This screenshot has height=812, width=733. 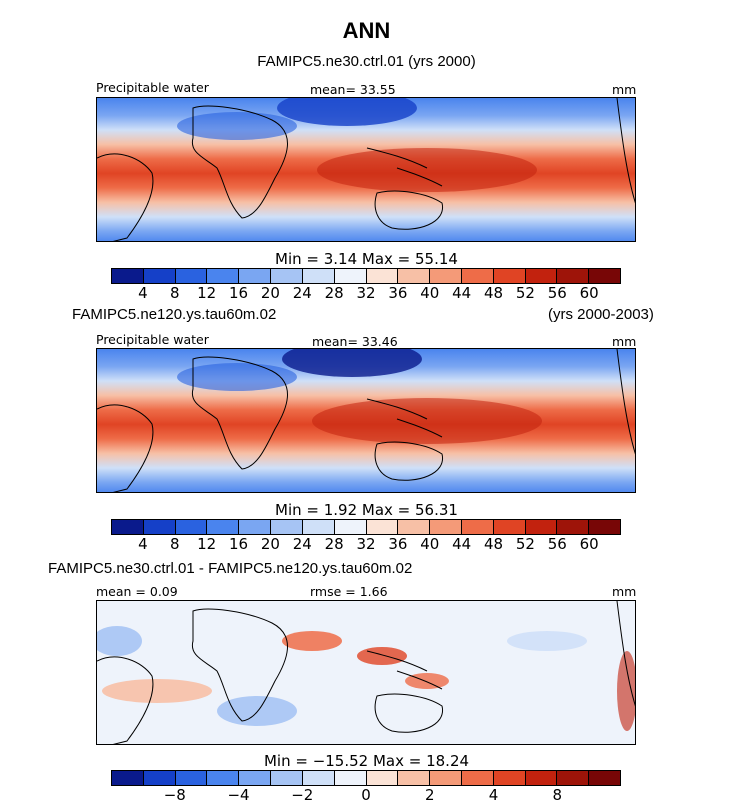 What do you see at coordinates (174, 314) in the screenshot?
I see `panel2-case-label: FAMIPC5.ne120.ys.tau60m.02` at bounding box center [174, 314].